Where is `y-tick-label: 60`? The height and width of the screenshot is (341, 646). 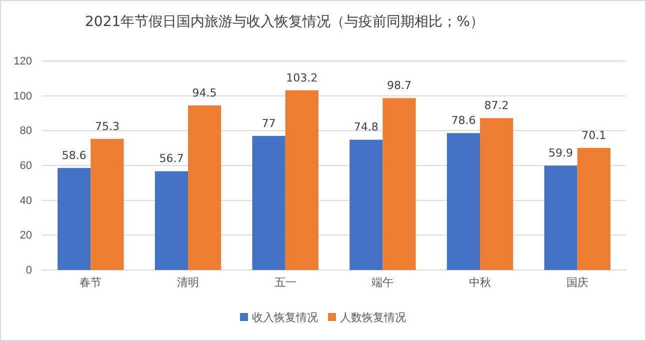
y-tick-label: 60 is located at coordinates (26, 166).